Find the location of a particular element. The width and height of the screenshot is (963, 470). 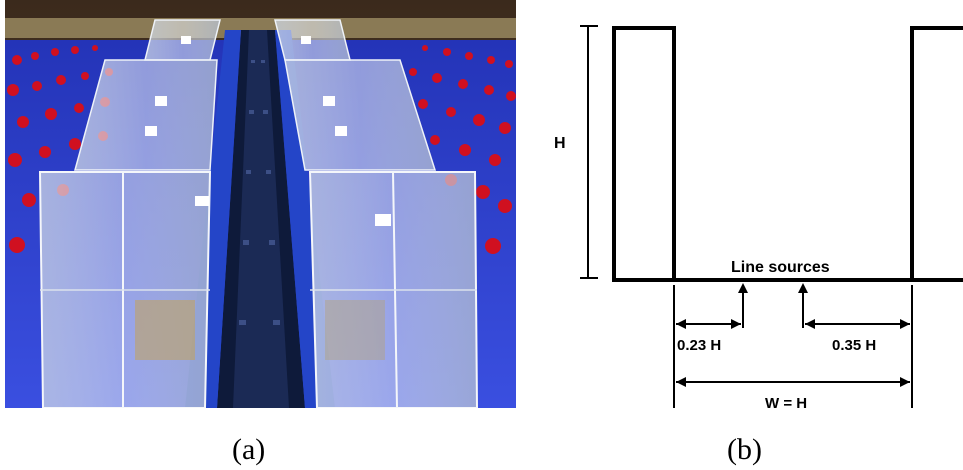

right-glass-block-mid is located at coordinates (360, 115).